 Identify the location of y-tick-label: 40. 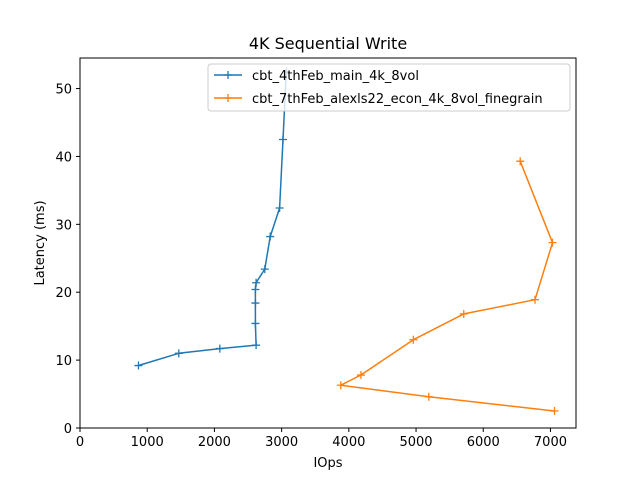
(63, 157).